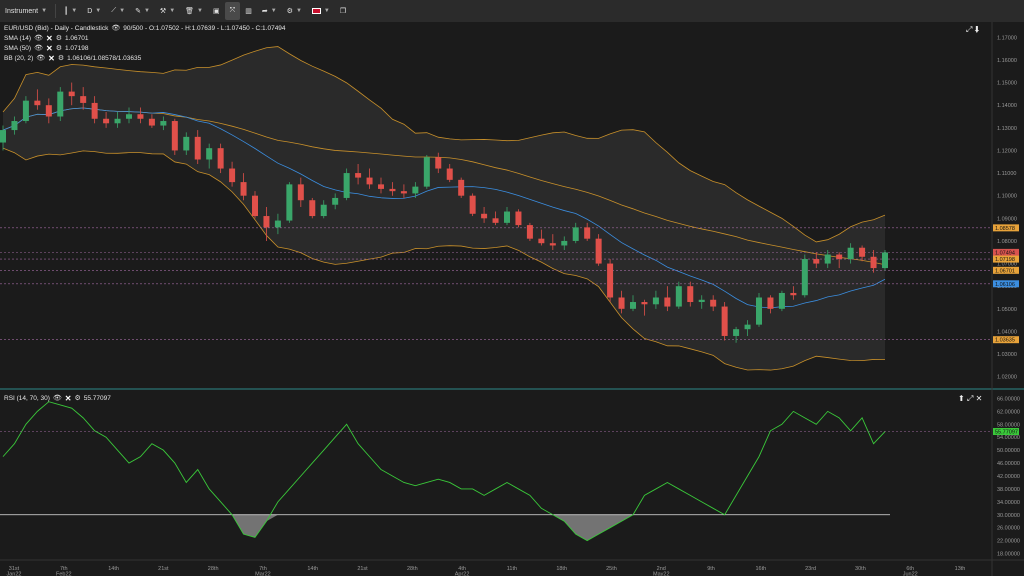 This screenshot has height=576, width=1024. Describe the element at coordinates (14, 569) in the screenshot. I see `date-label: 31st` at that location.